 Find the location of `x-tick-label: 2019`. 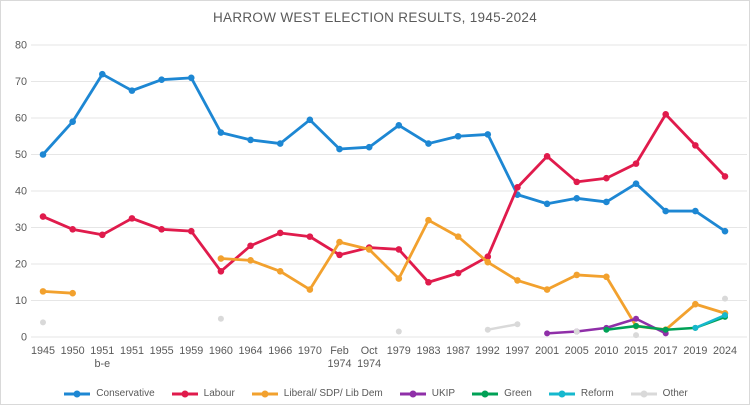

x-tick-label: 2019 is located at coordinates (695, 351).